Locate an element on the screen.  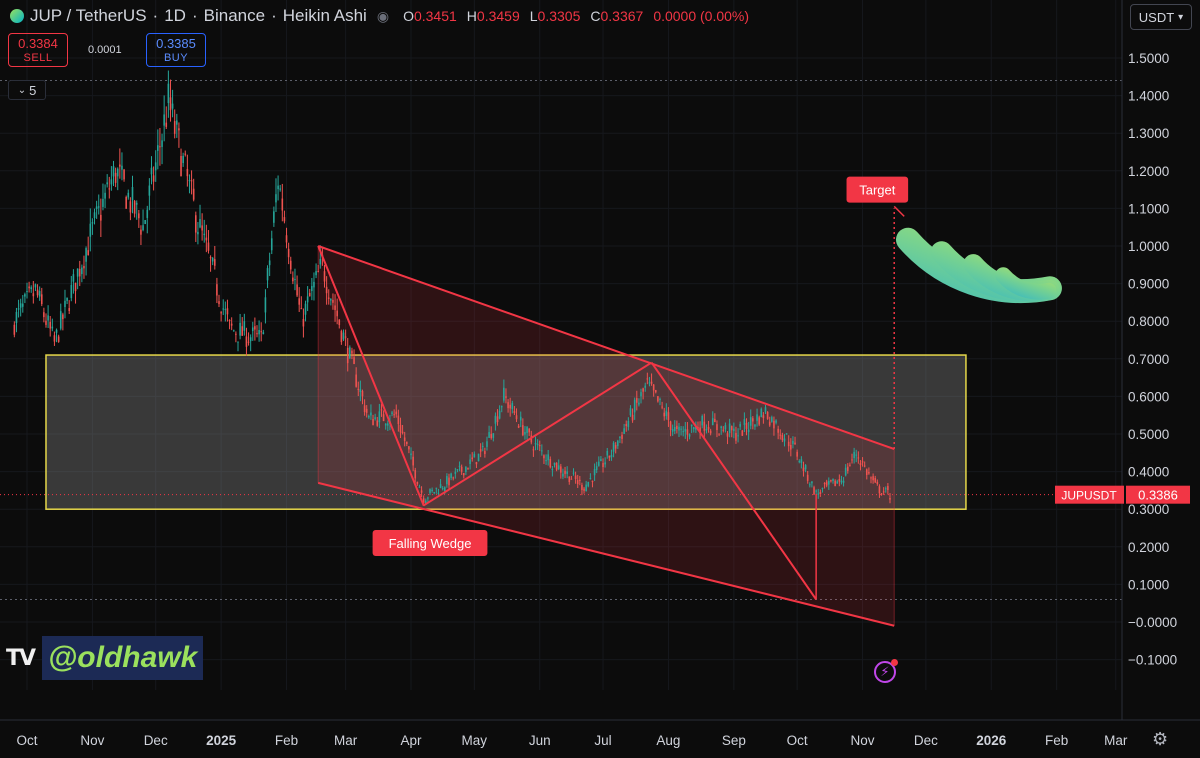
jup-logo-arc is located at coordinates (1026, 283).